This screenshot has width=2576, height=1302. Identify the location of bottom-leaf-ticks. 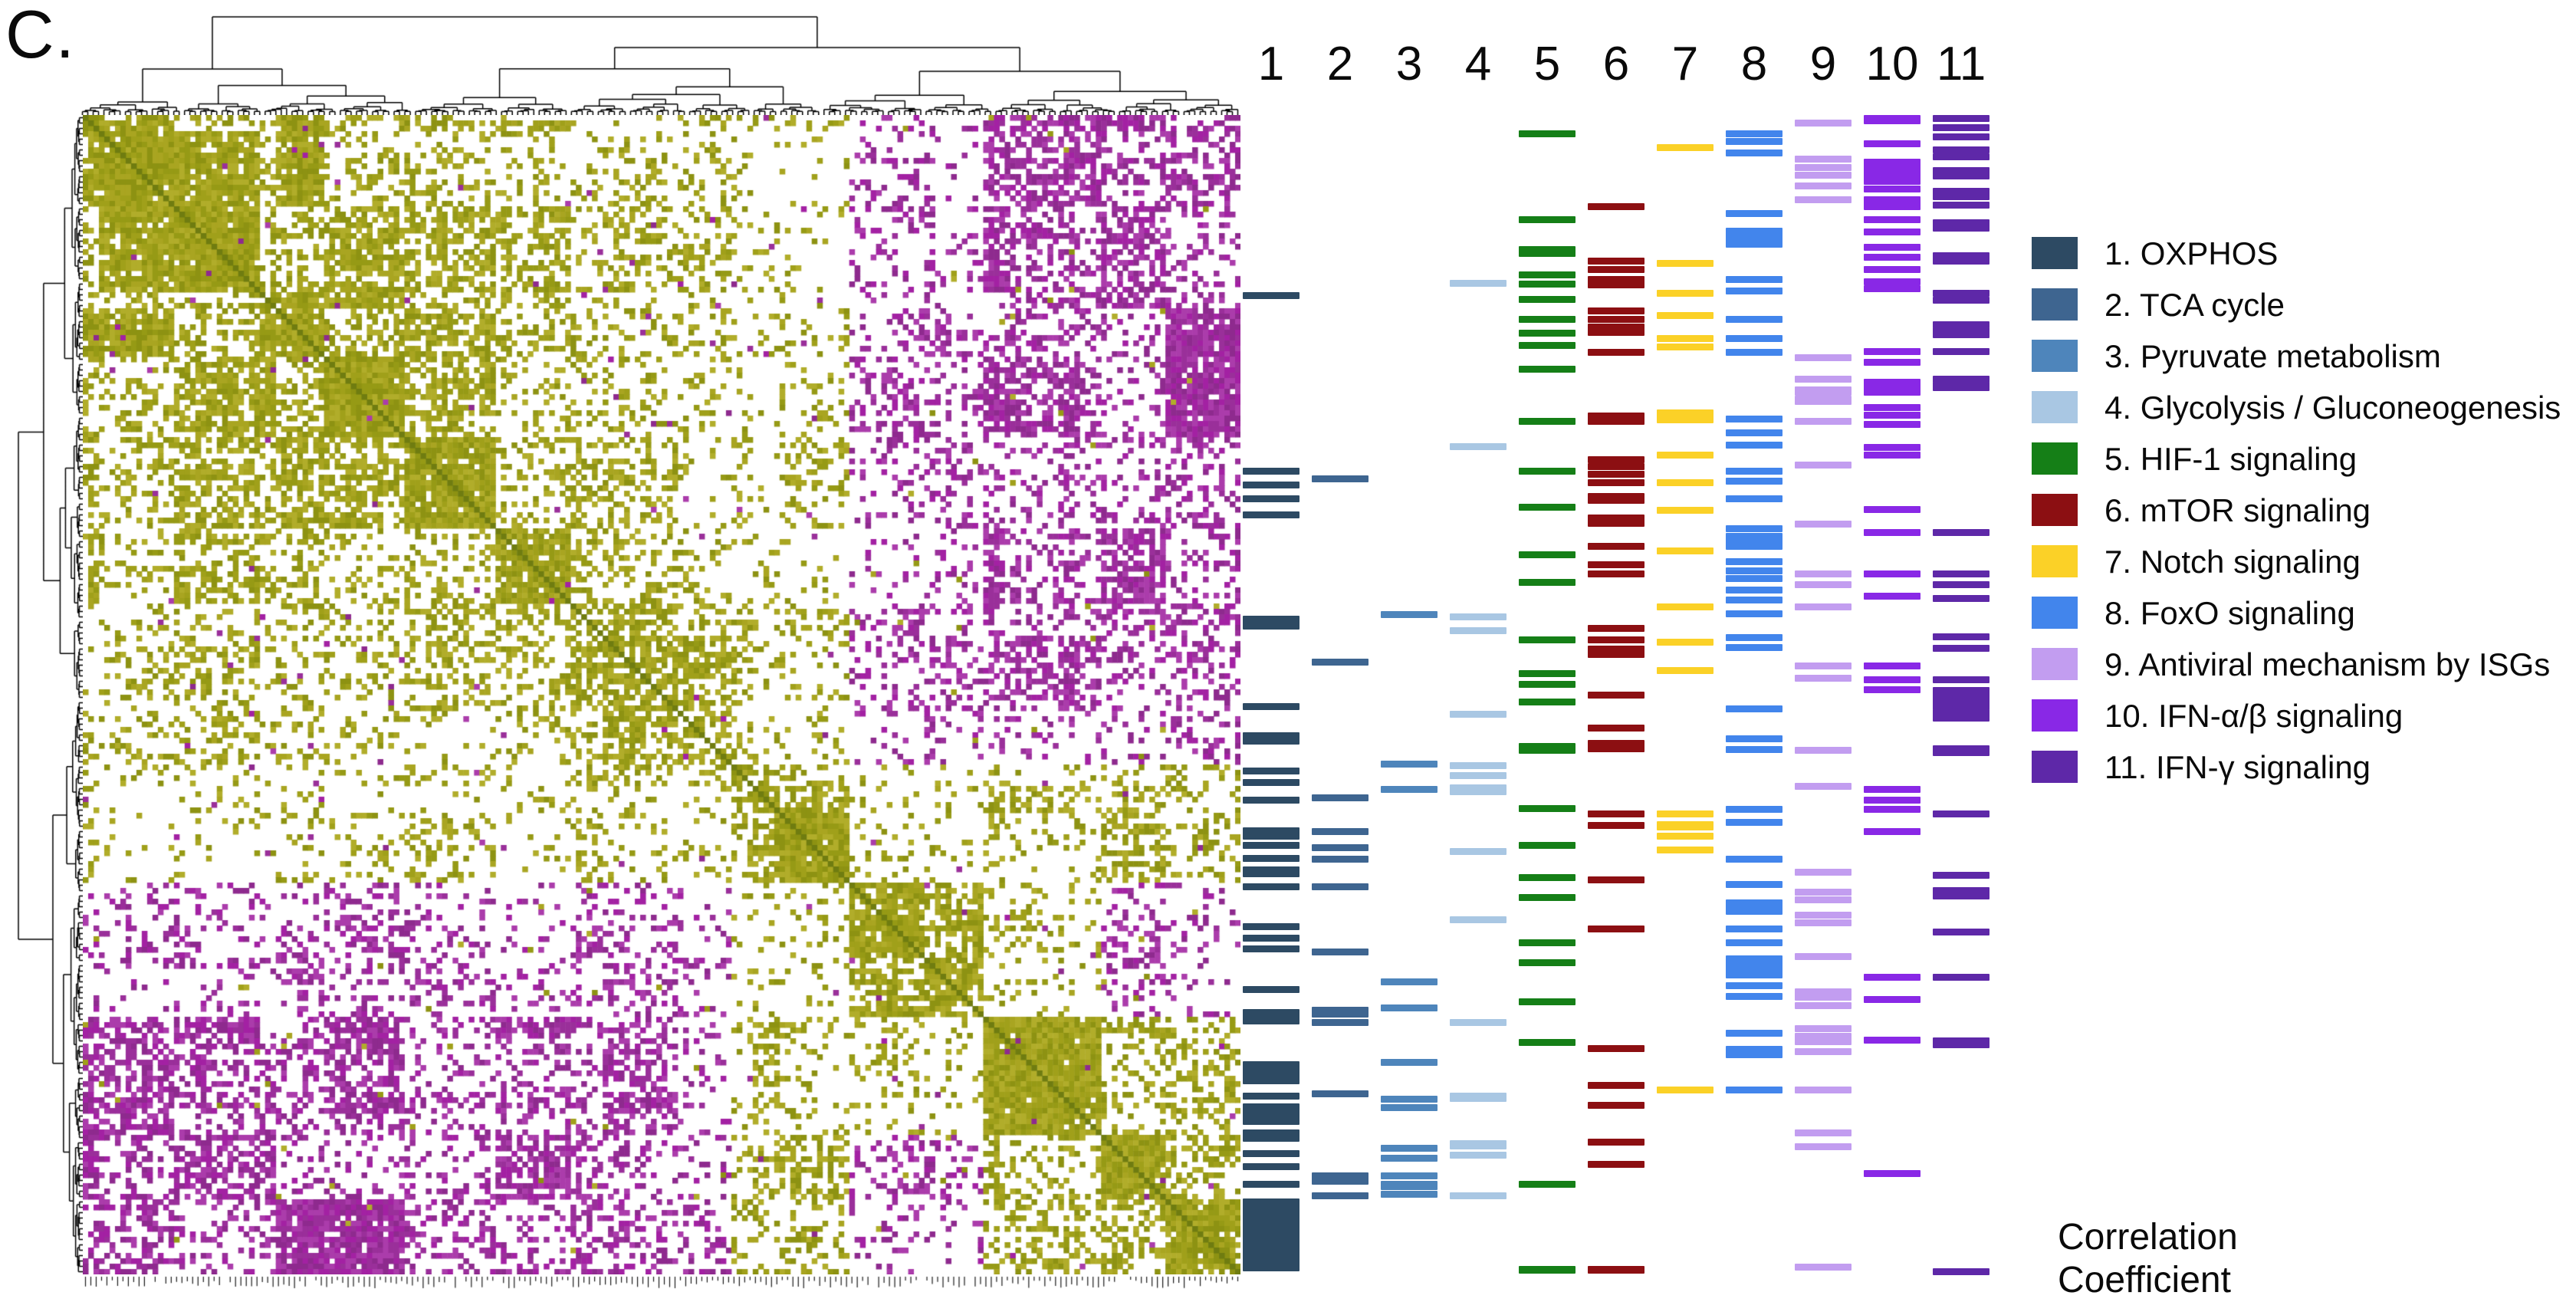
(661, 1282).